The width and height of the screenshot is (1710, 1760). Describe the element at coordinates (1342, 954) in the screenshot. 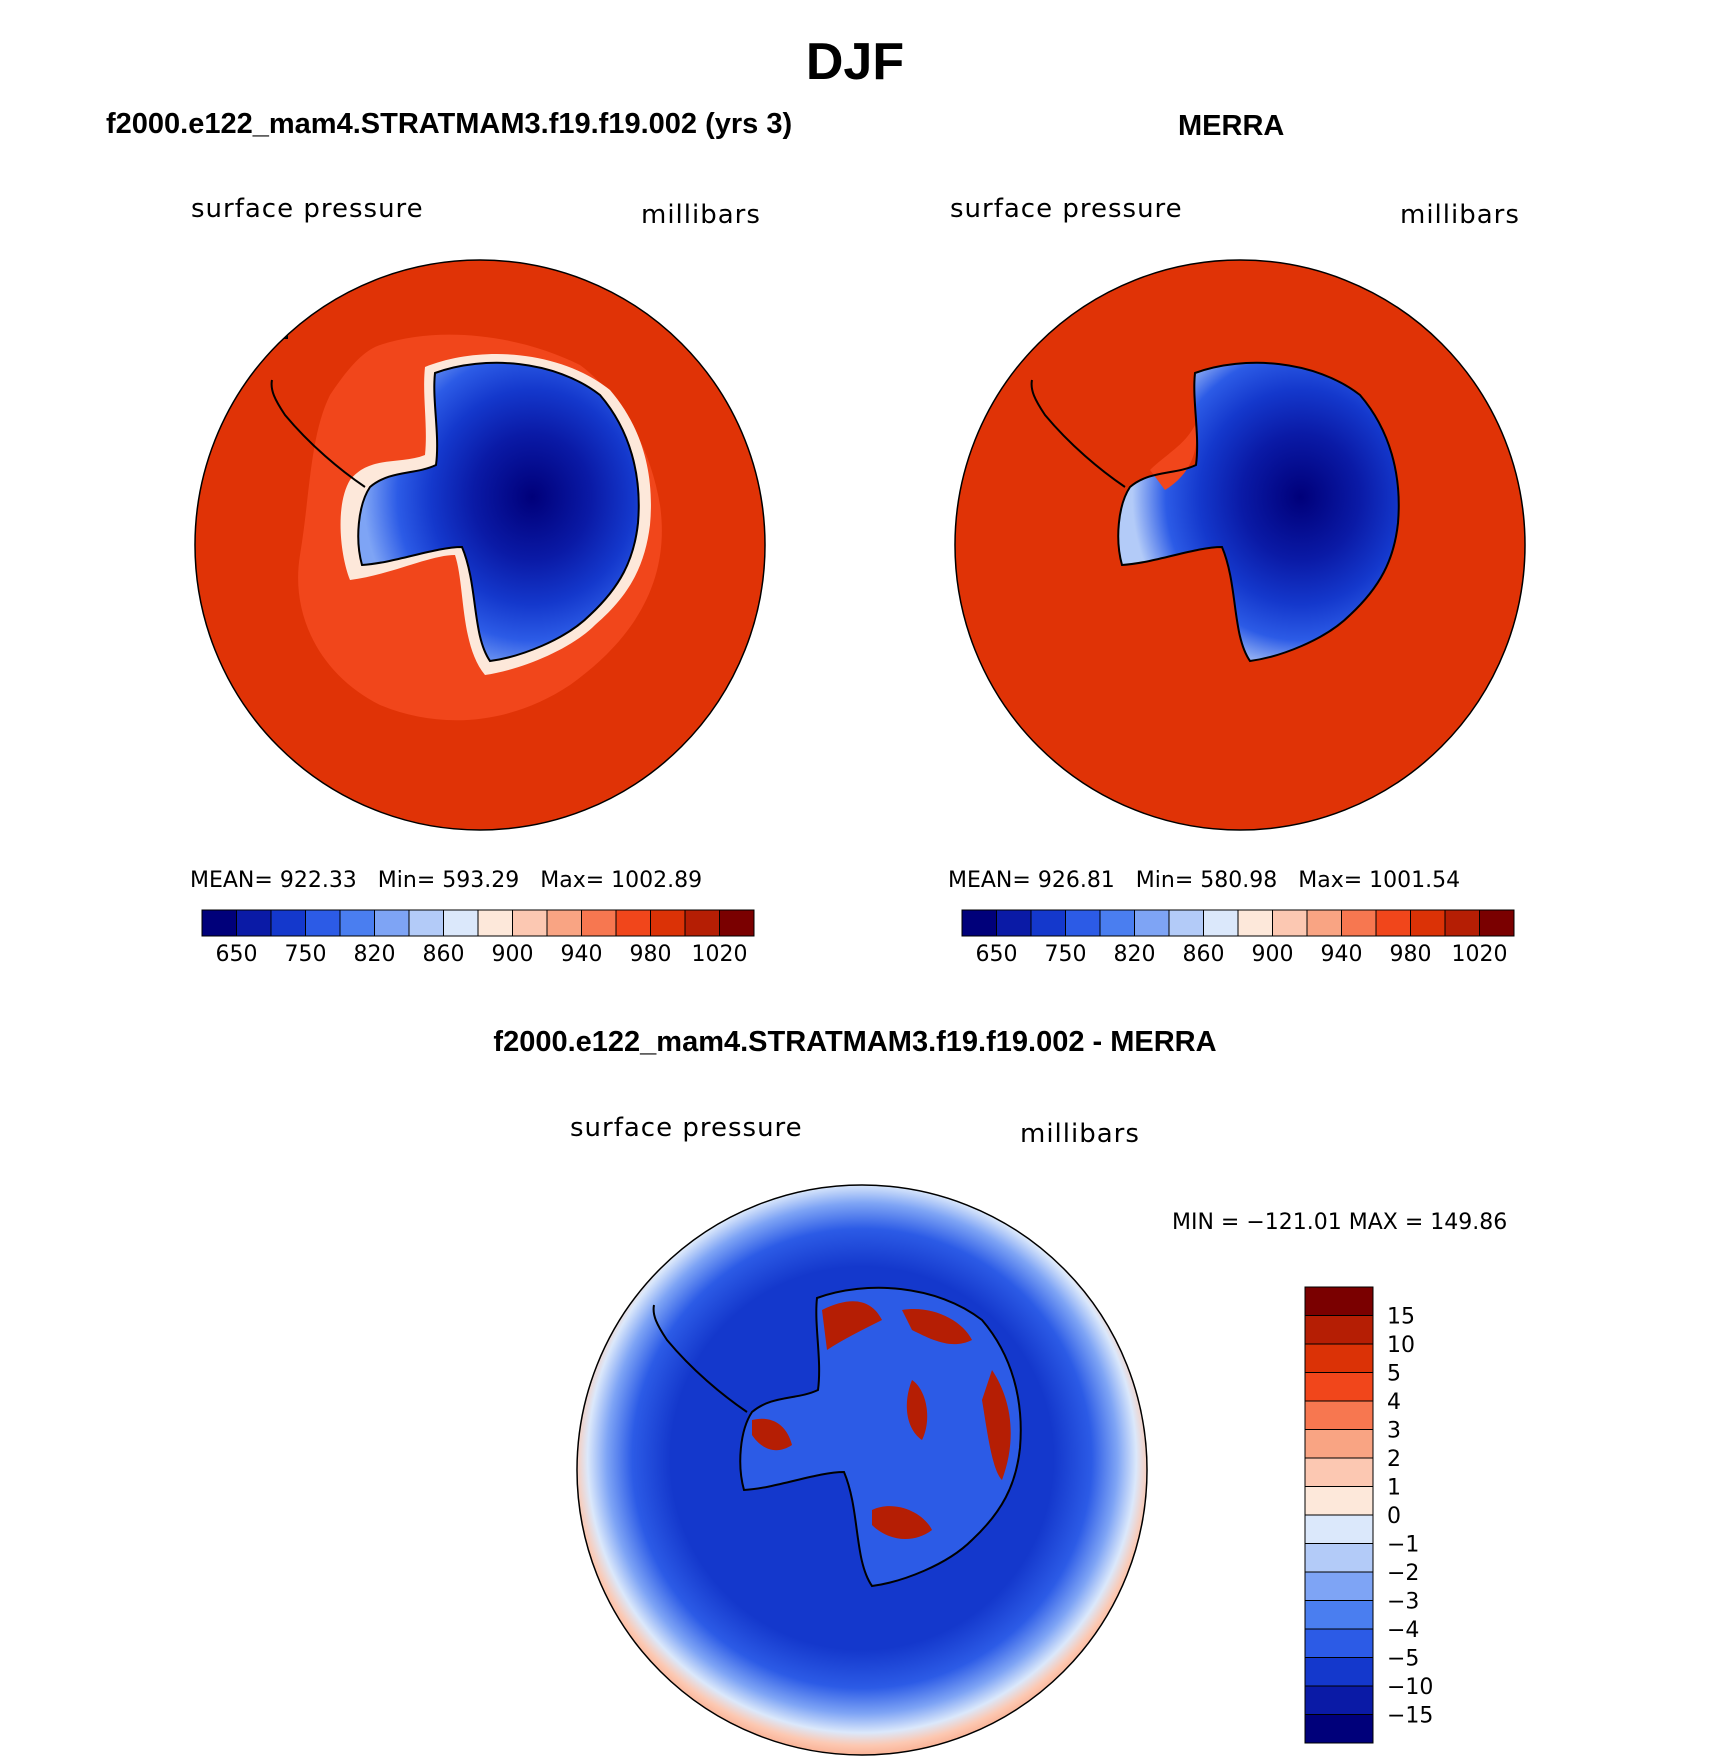

I see `panel-2-colorbar-tick-label: 940` at that location.